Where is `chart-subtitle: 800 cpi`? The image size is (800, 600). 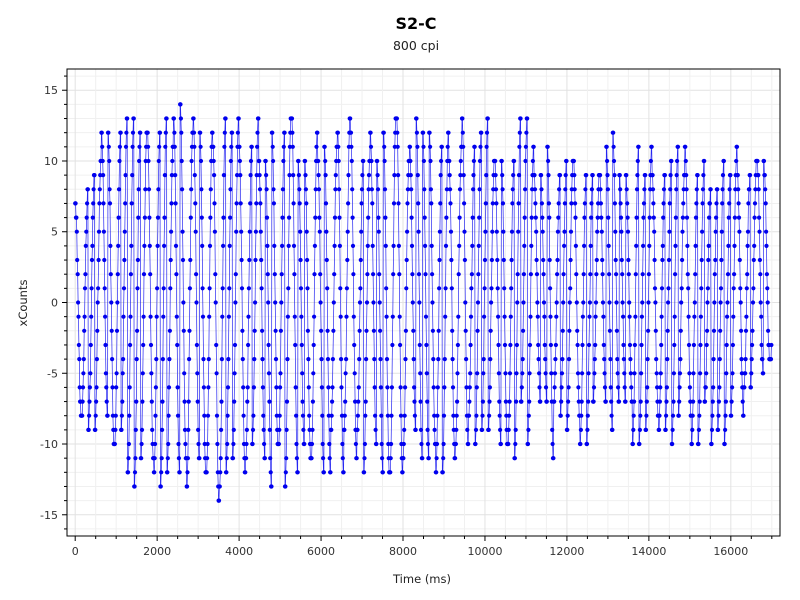 chart-subtitle: 800 cpi is located at coordinates (416, 45).